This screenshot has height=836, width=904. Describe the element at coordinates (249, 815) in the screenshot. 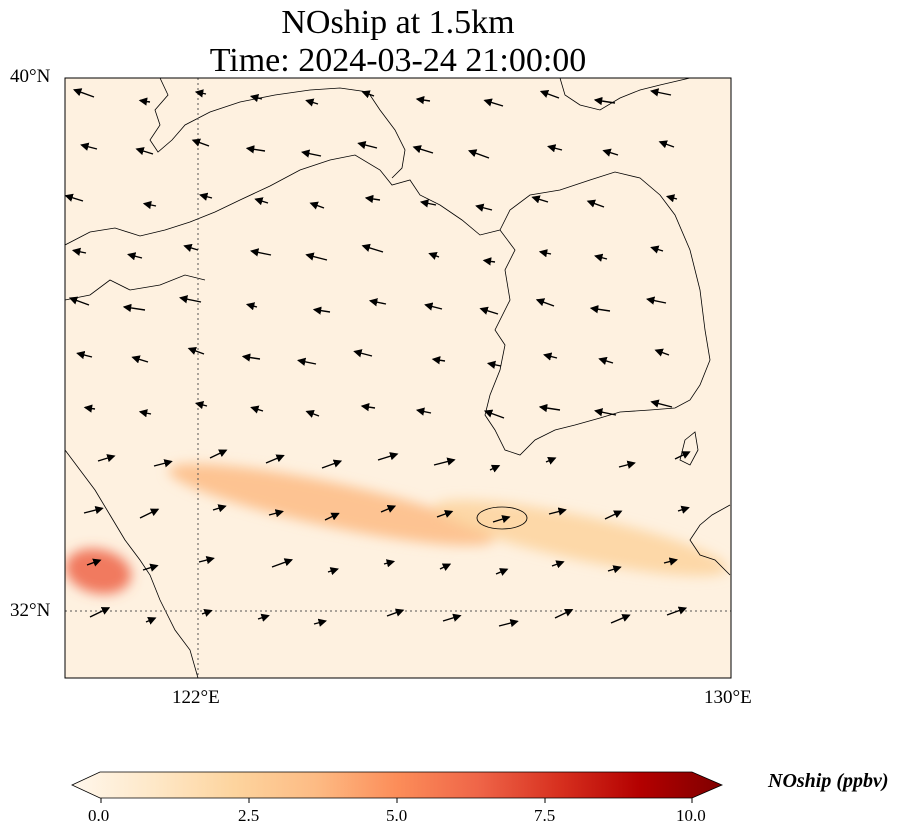

I see `cbar-label-1: 2.5` at that location.